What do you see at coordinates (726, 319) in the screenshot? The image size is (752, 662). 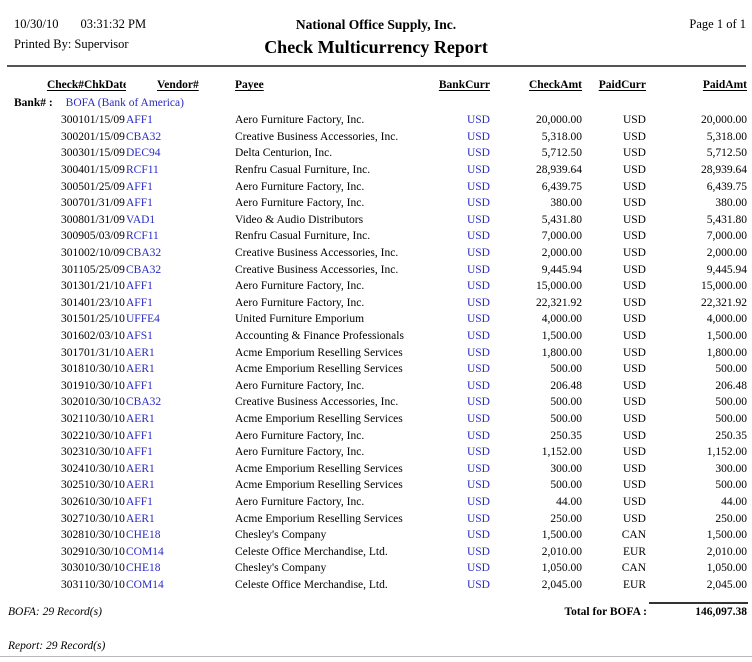 I see `paid-amount-cell: 4,000.00` at bounding box center [726, 319].